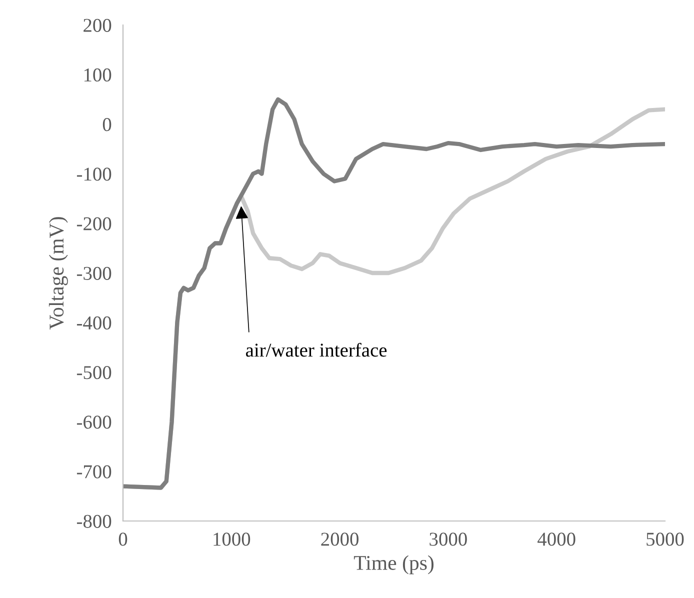 The height and width of the screenshot is (598, 694). Describe the element at coordinates (316, 349) in the screenshot. I see `annotation: air/water interface` at that location.